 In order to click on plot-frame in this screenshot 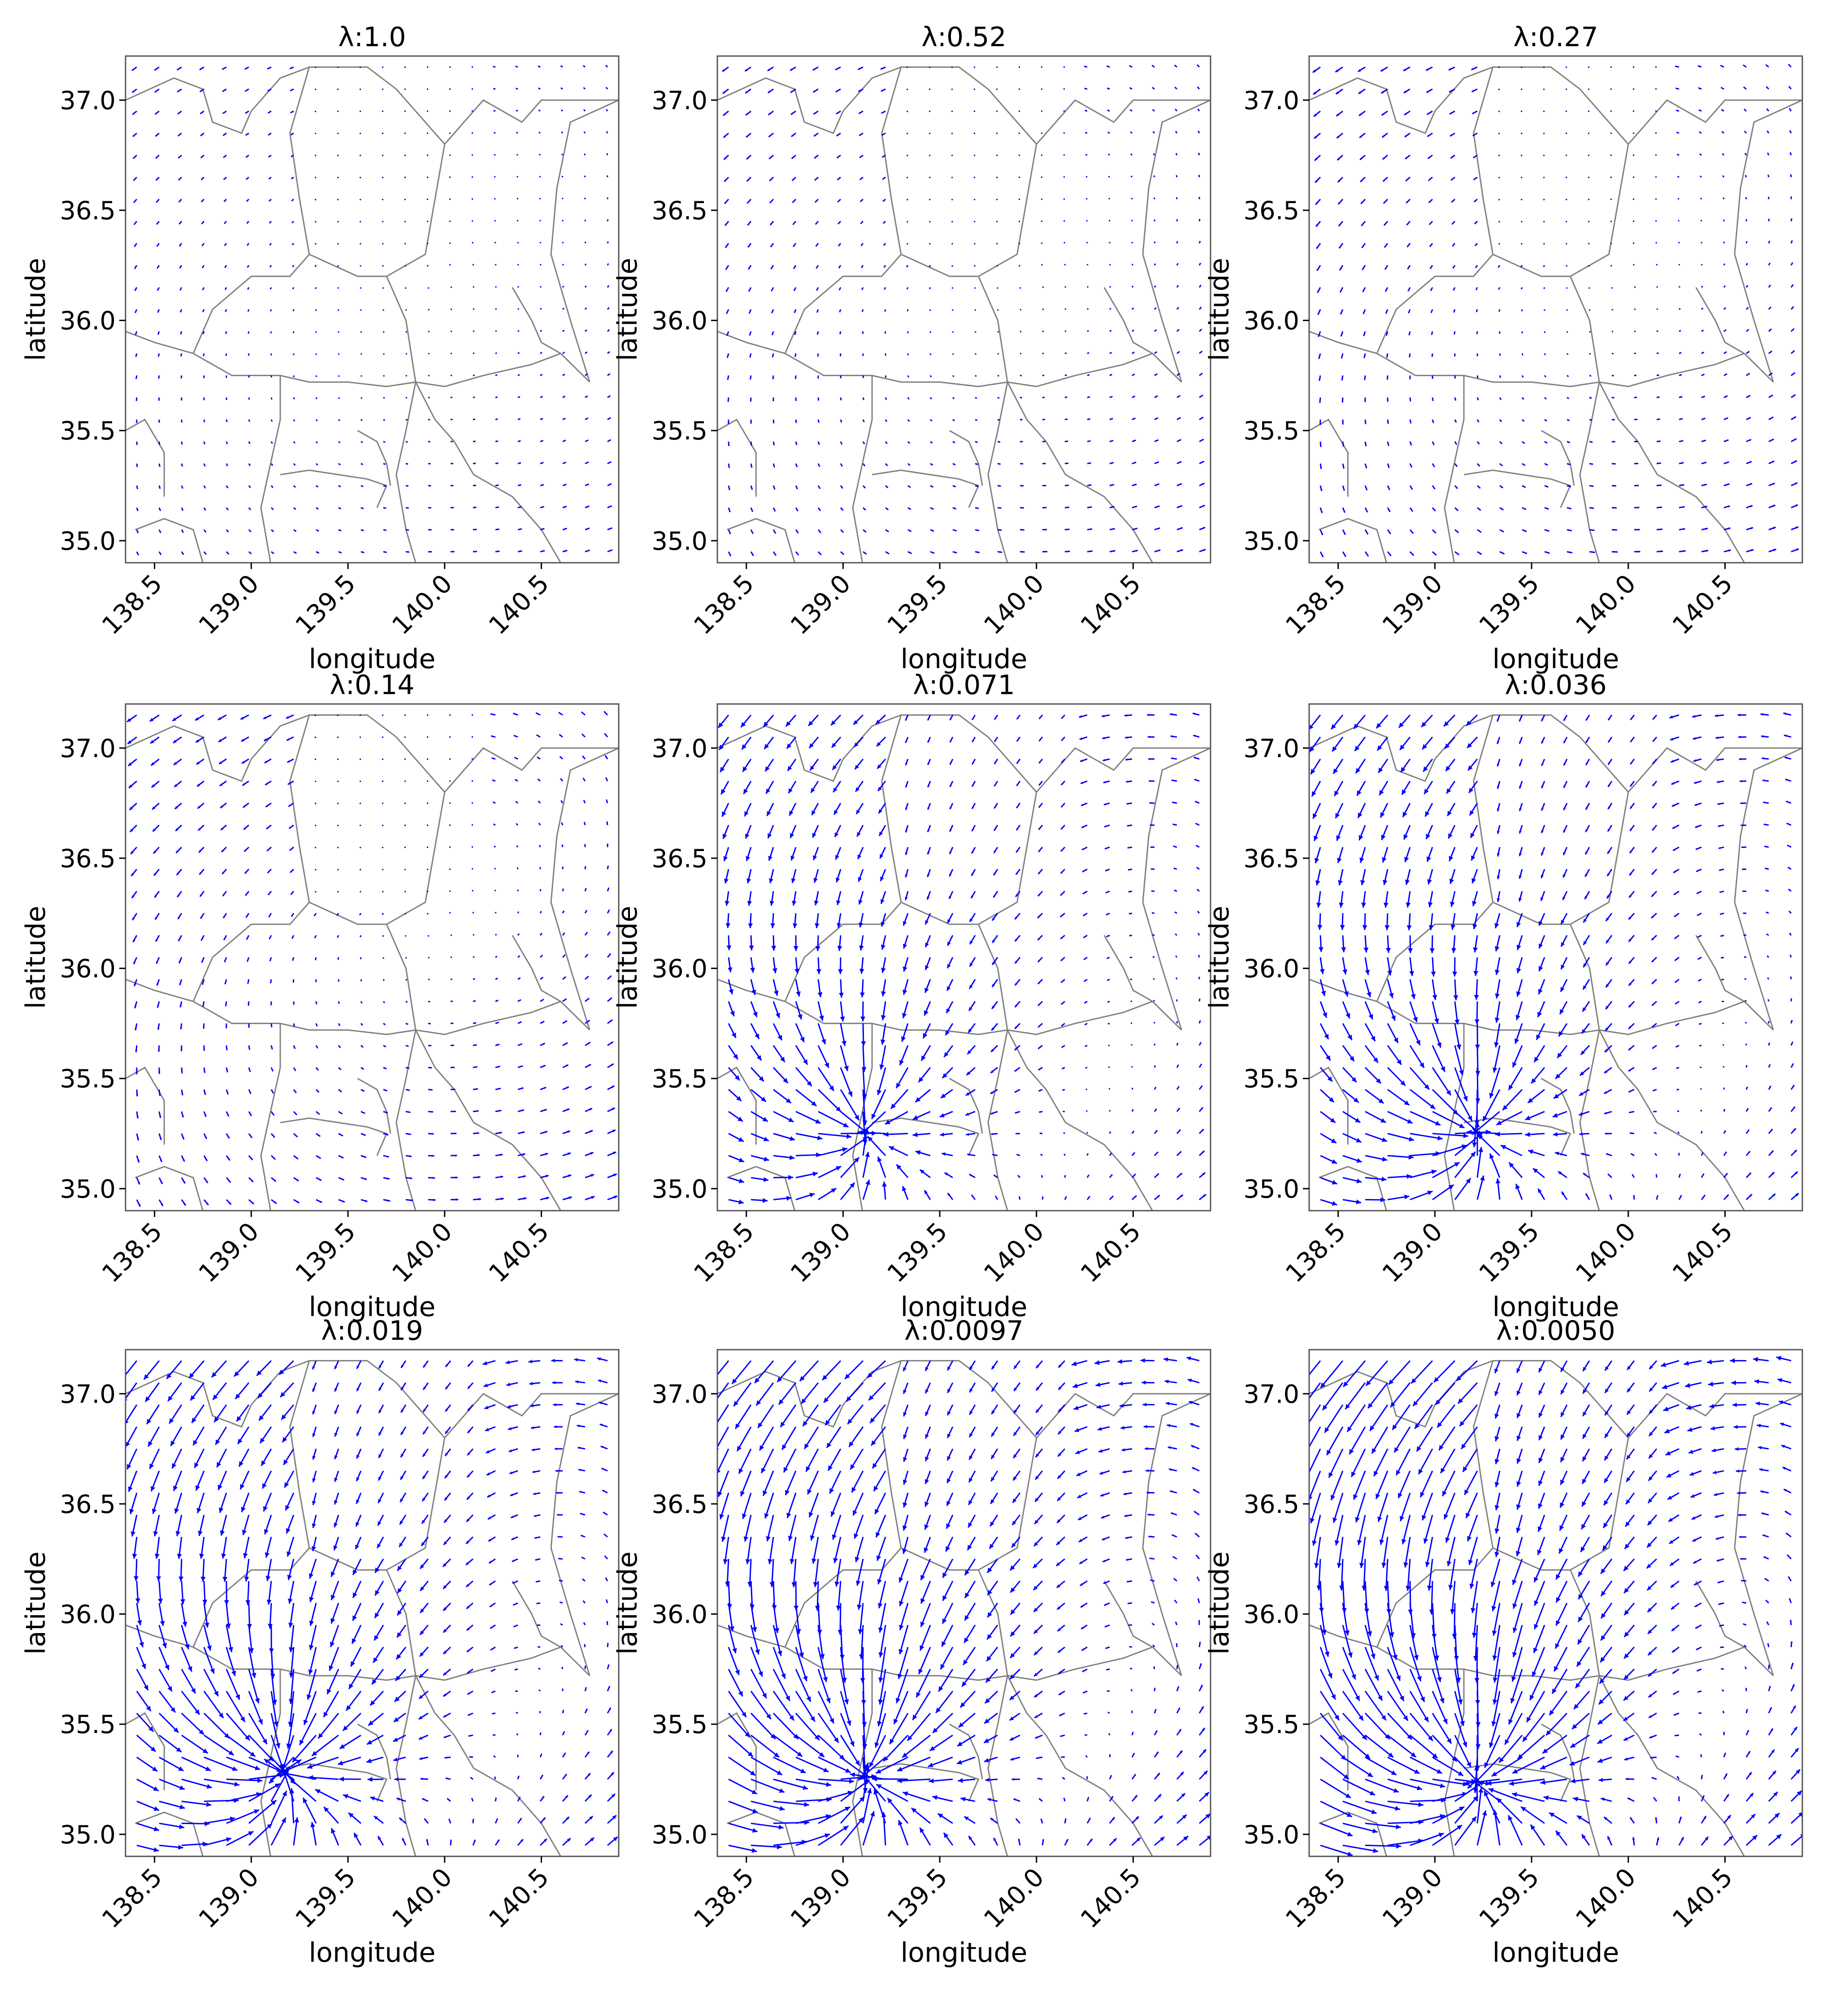, I will do `click(1555, 1603)`.